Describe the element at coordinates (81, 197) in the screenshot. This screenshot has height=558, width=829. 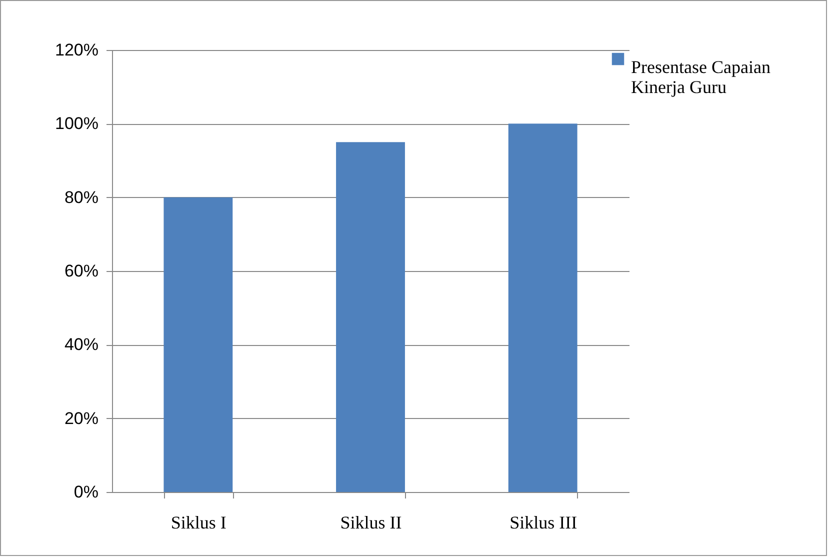
I see `y-tick-label: 80%` at that location.